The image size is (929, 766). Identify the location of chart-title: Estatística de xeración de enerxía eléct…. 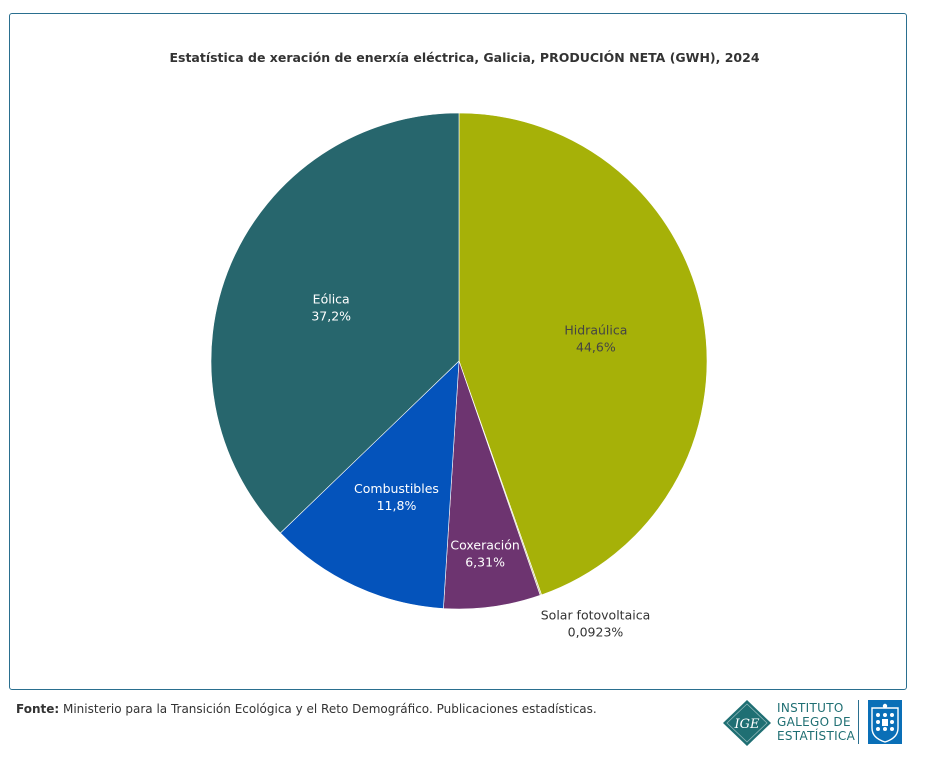
(464, 57).